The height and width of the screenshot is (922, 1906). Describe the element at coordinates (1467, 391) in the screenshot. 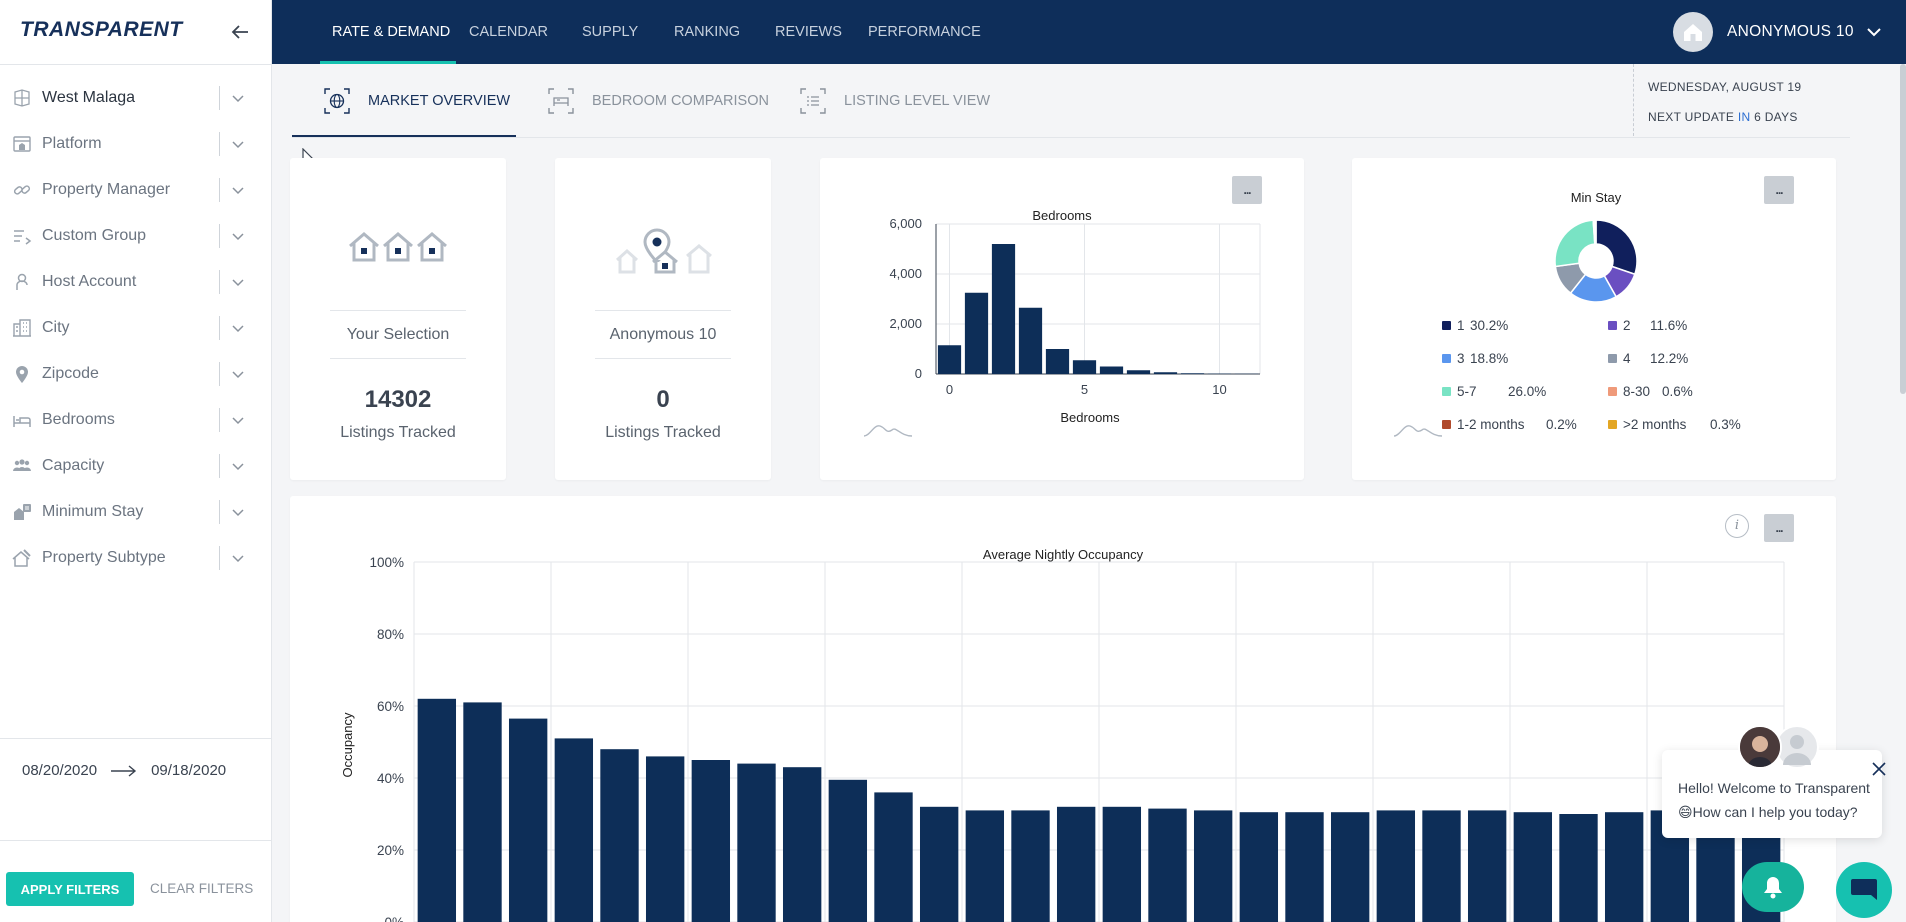

I see `legend-label: 5-7` at that location.